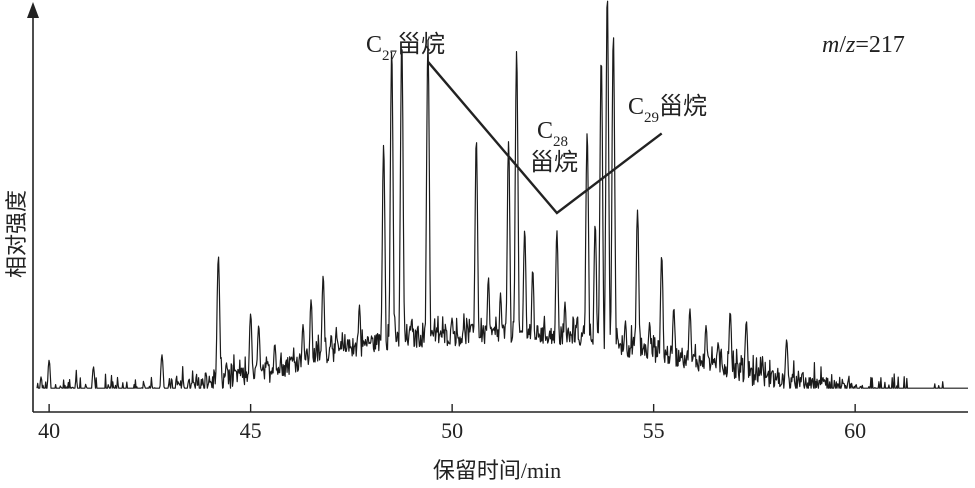 The height and width of the screenshot is (488, 975). I want to click on c27-sterane-label: C27甾烷, so click(405, 47).